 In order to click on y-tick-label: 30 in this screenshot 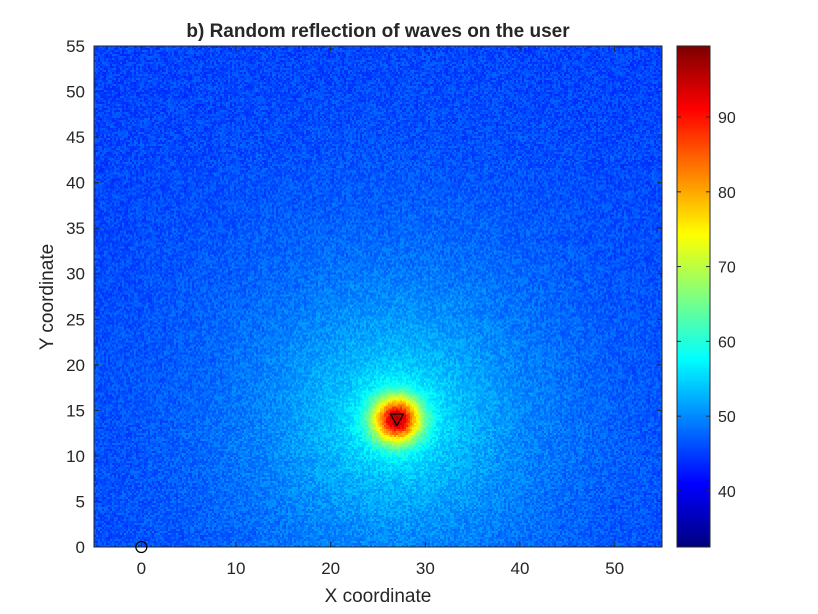, I will do `click(75, 274)`.